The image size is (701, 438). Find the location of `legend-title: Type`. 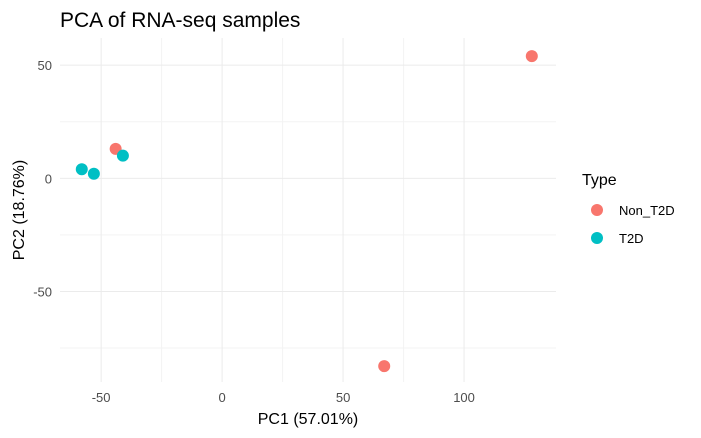

legend-title: Type is located at coordinates (599, 180).